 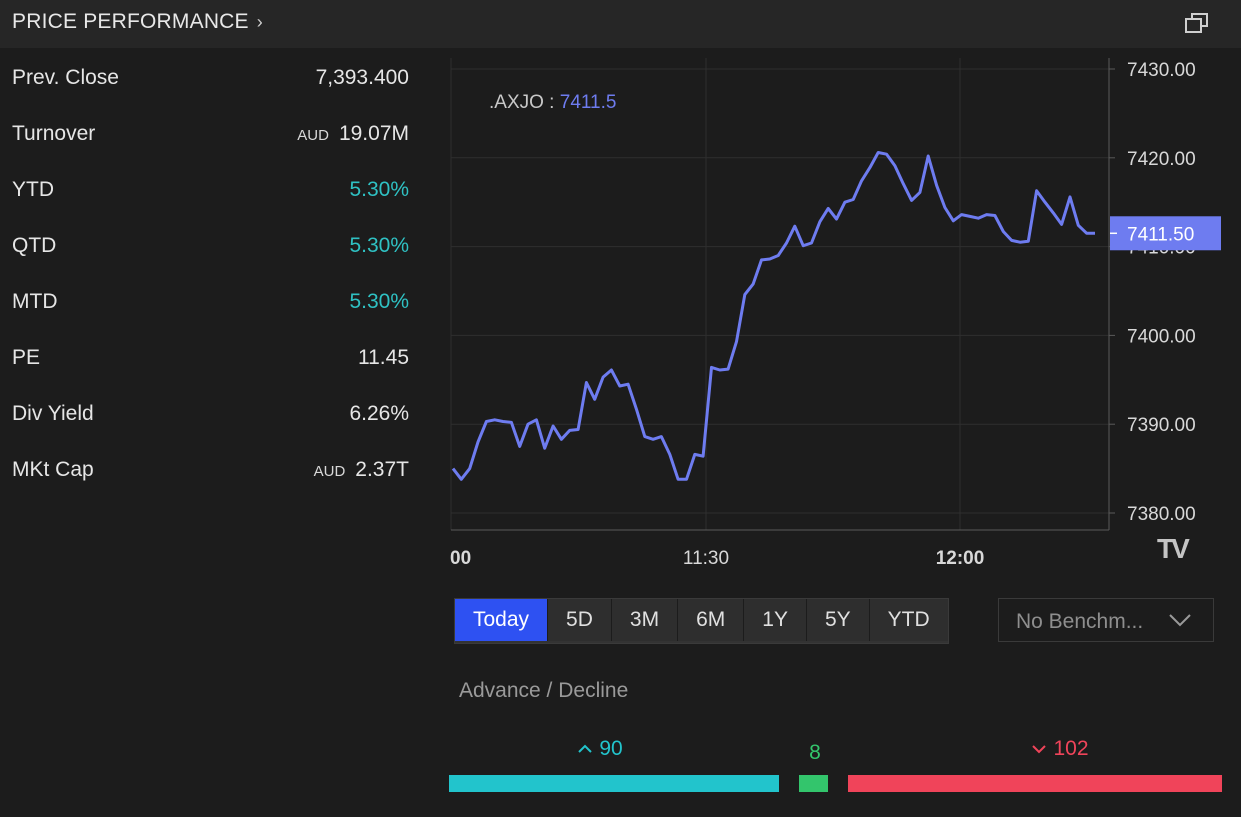 I want to click on advance-bar, so click(x=614, y=783).